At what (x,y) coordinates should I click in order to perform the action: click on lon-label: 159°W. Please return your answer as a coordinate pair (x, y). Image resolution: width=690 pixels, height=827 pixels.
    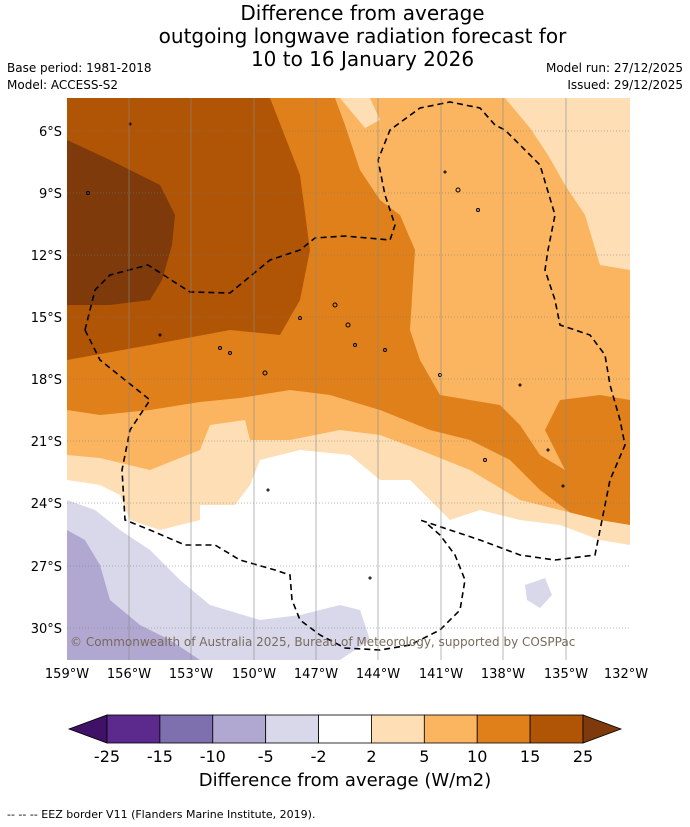
    Looking at the image, I should click on (67, 674).